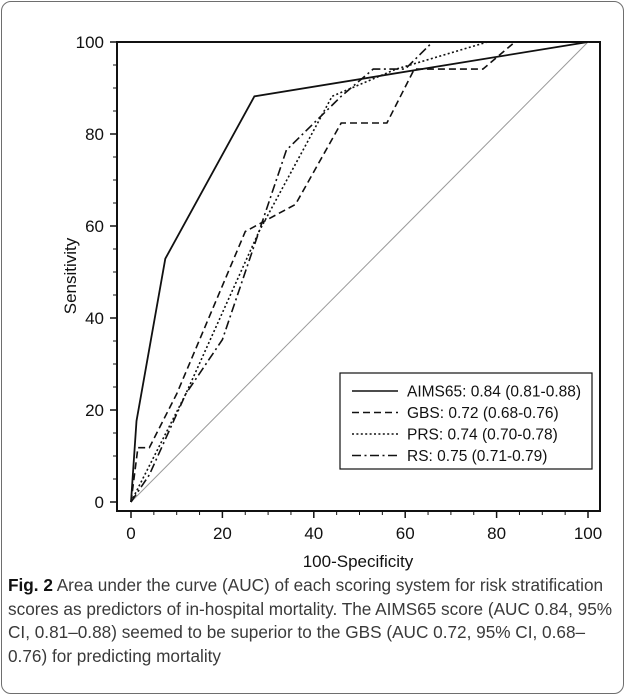  Describe the element at coordinates (313, 533) in the screenshot. I see `x-tick-label: 40` at that location.